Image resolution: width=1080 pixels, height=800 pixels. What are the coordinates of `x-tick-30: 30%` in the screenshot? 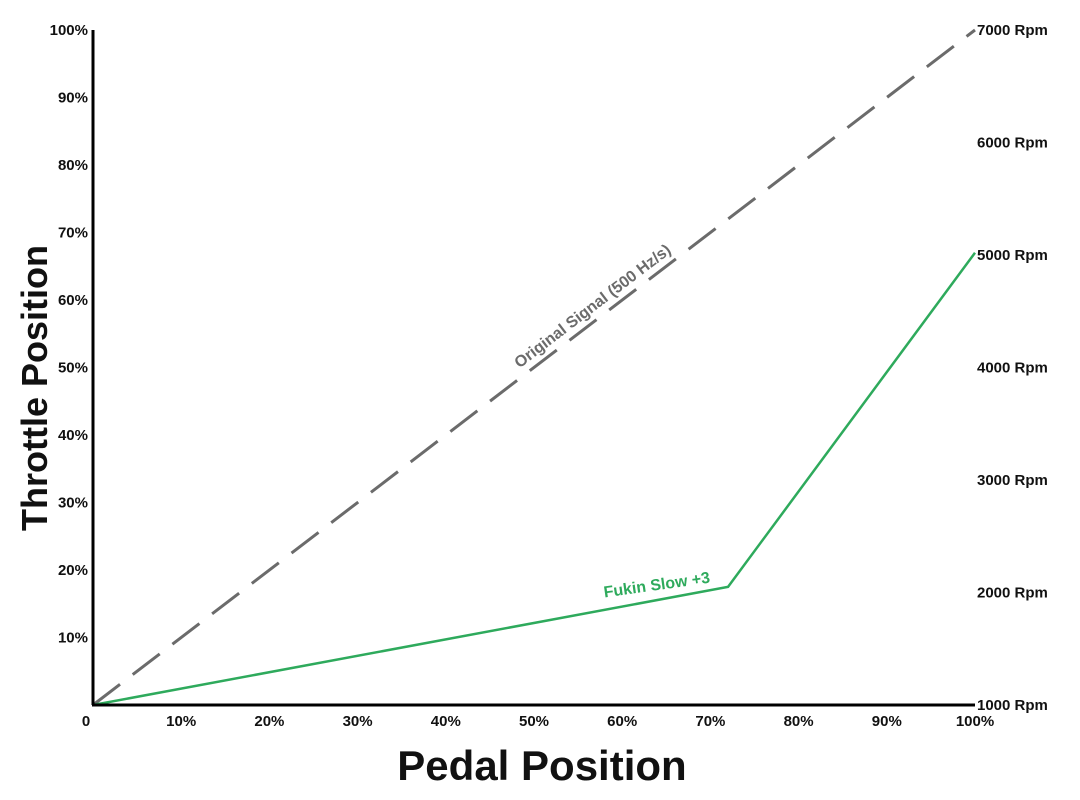 It's located at (358, 721).